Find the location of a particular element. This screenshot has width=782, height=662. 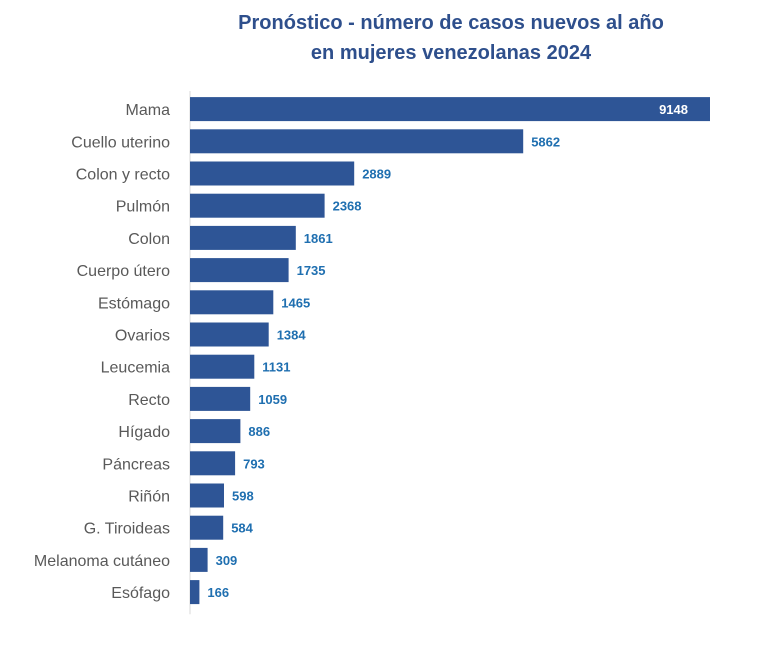

bar-estomago is located at coordinates (232, 302).